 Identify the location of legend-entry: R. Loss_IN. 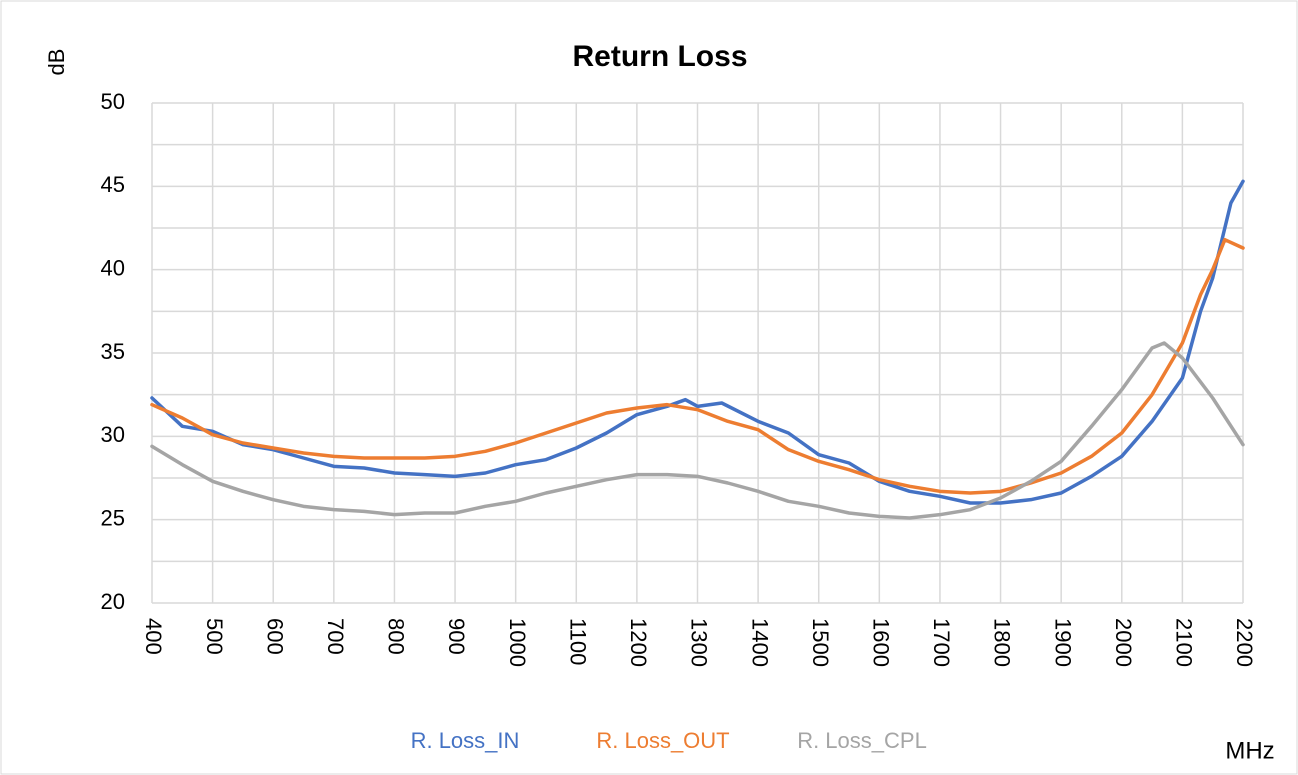
(465, 740).